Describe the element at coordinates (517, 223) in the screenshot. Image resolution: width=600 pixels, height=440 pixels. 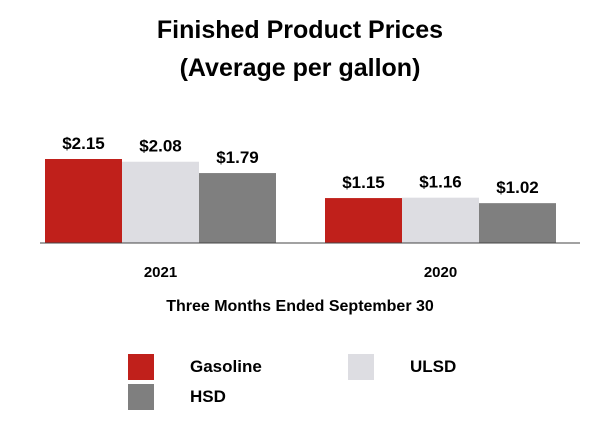
I see `bar-hsd-2020` at that location.